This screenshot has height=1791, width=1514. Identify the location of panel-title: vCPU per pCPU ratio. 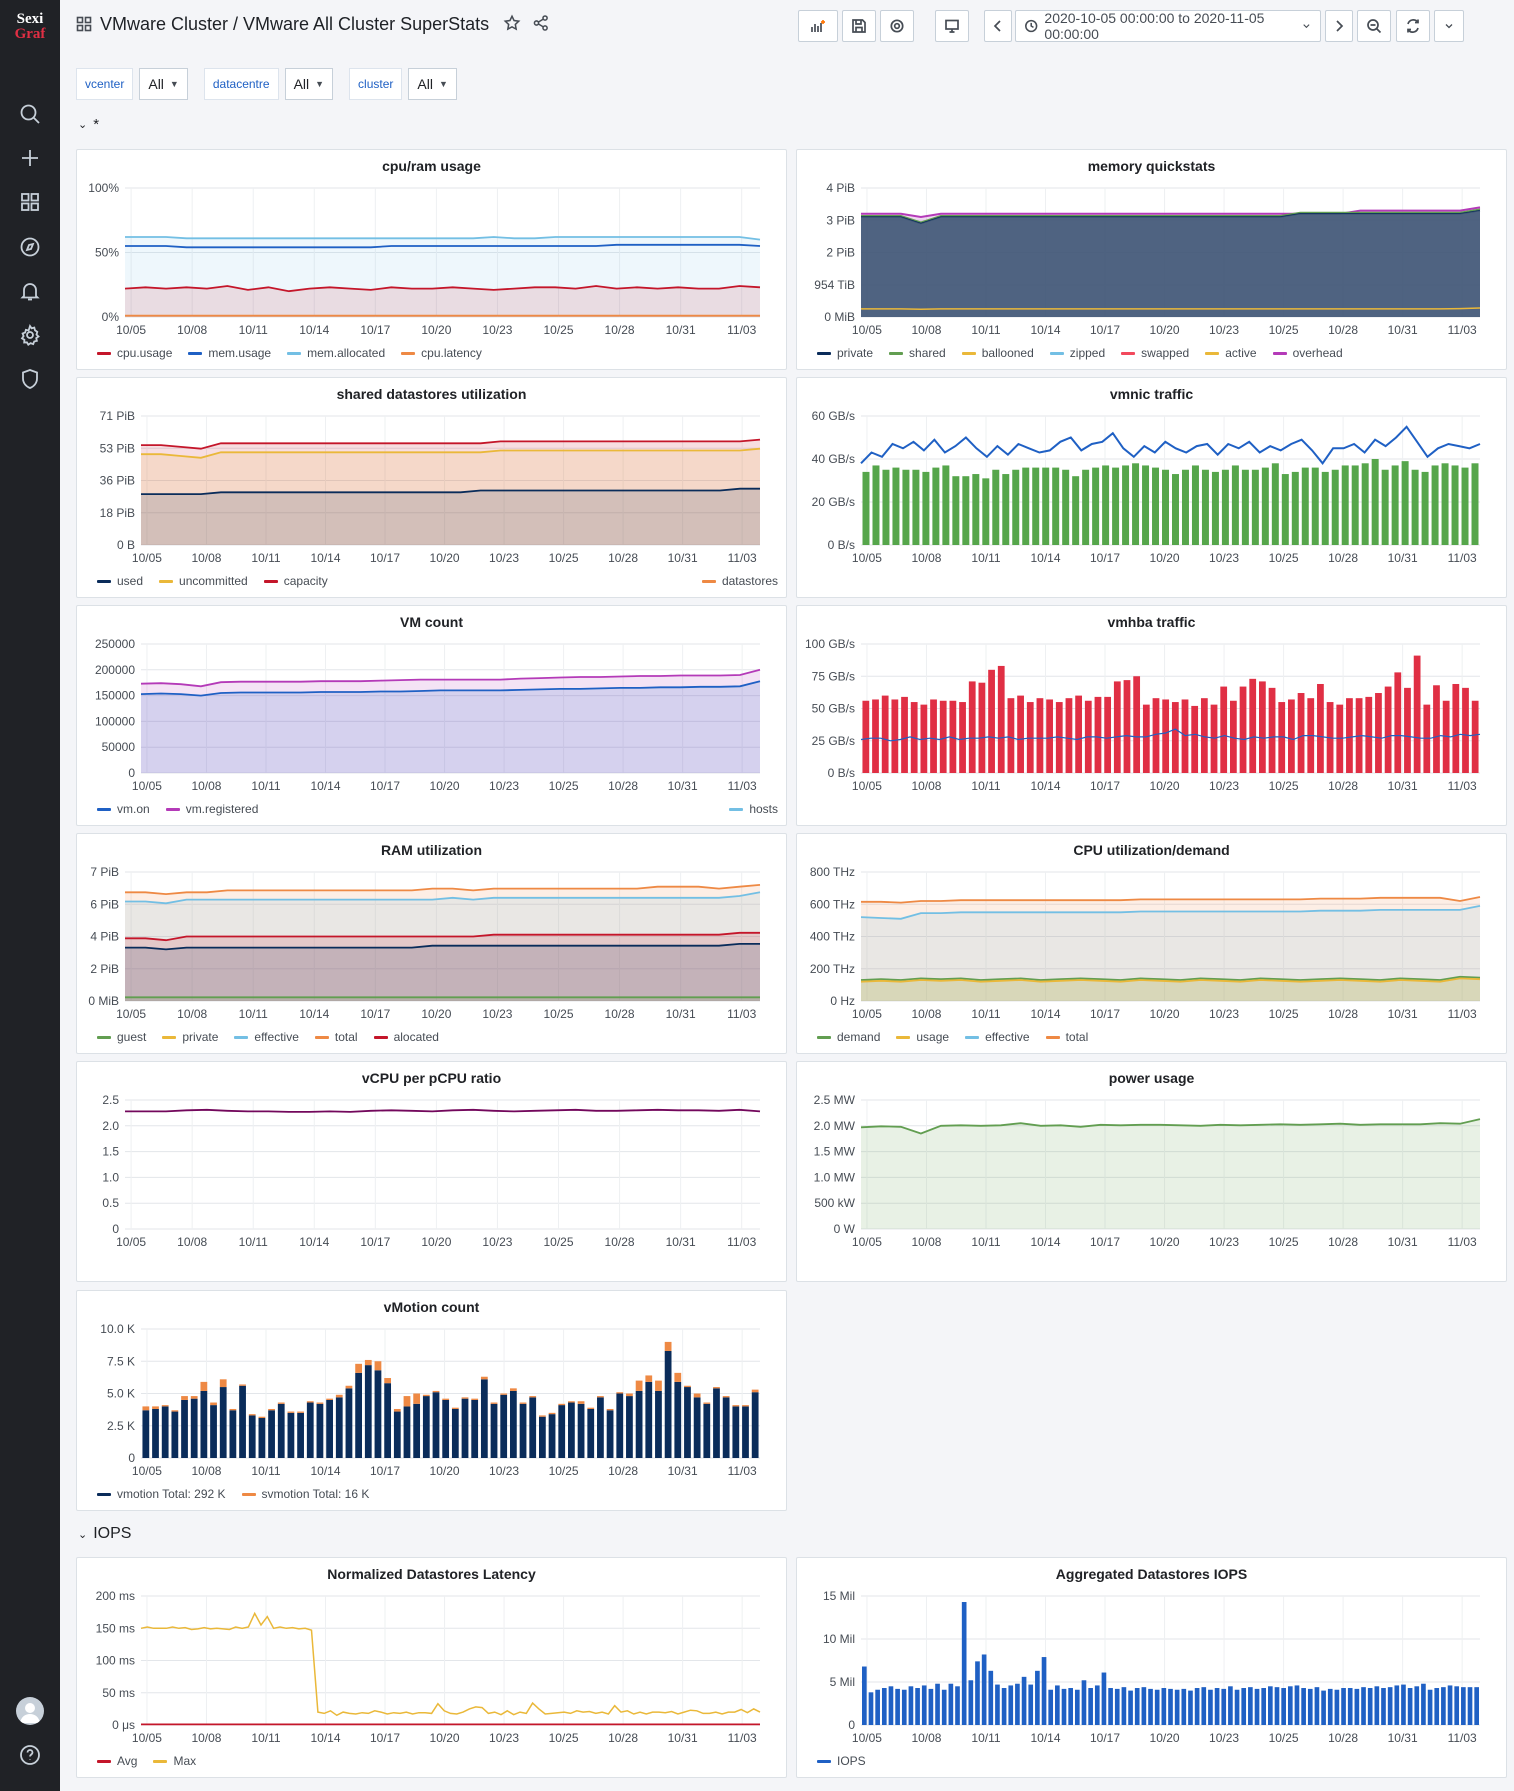
(431, 1078).